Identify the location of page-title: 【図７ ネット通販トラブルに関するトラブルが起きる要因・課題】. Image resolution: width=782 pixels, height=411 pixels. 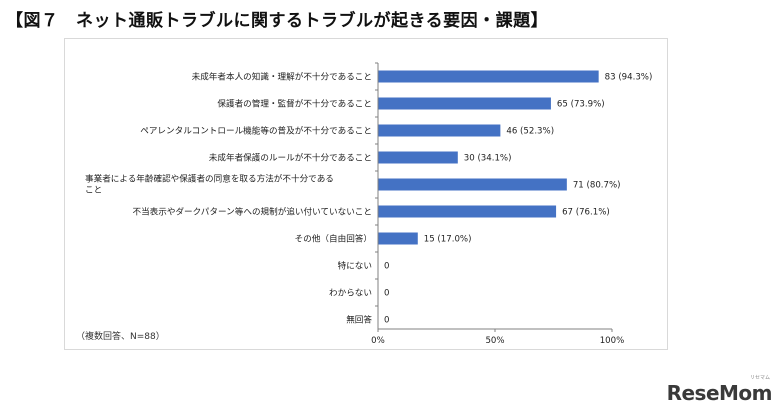
(277, 21).